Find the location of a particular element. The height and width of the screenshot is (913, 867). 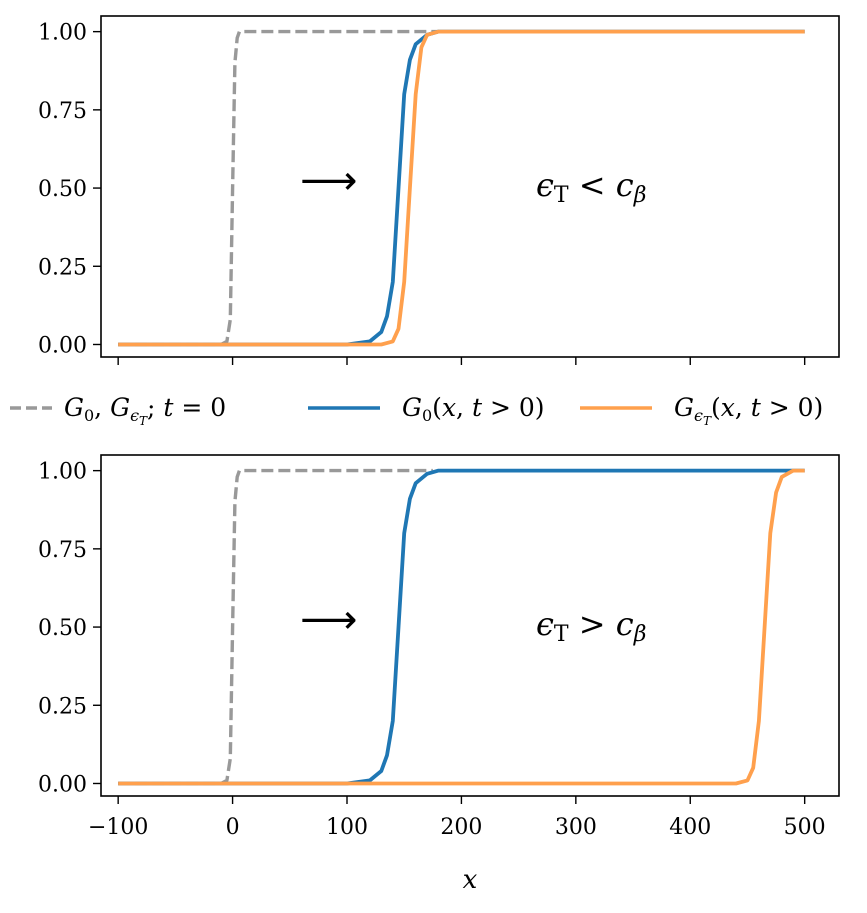

x-tick-label: 300 is located at coordinates (576, 827).